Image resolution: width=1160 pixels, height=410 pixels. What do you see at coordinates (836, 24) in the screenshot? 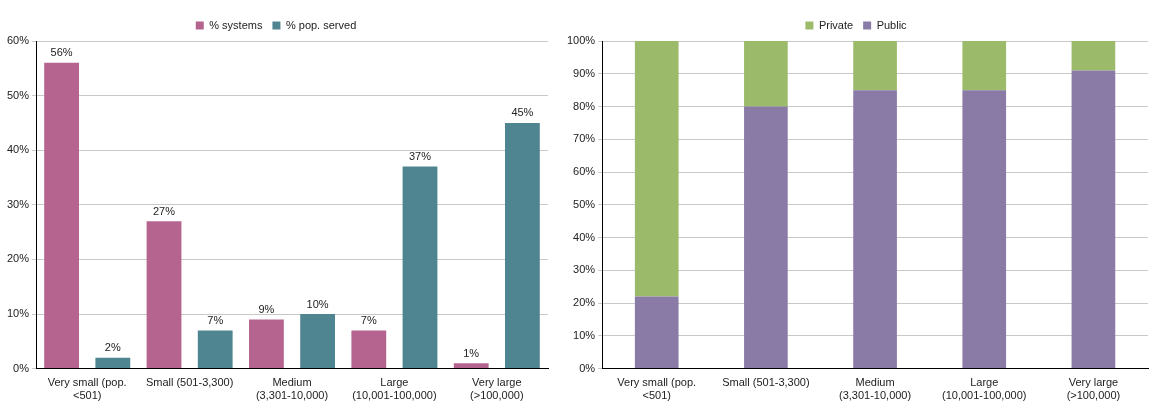
I see `legend-label: Private` at bounding box center [836, 24].